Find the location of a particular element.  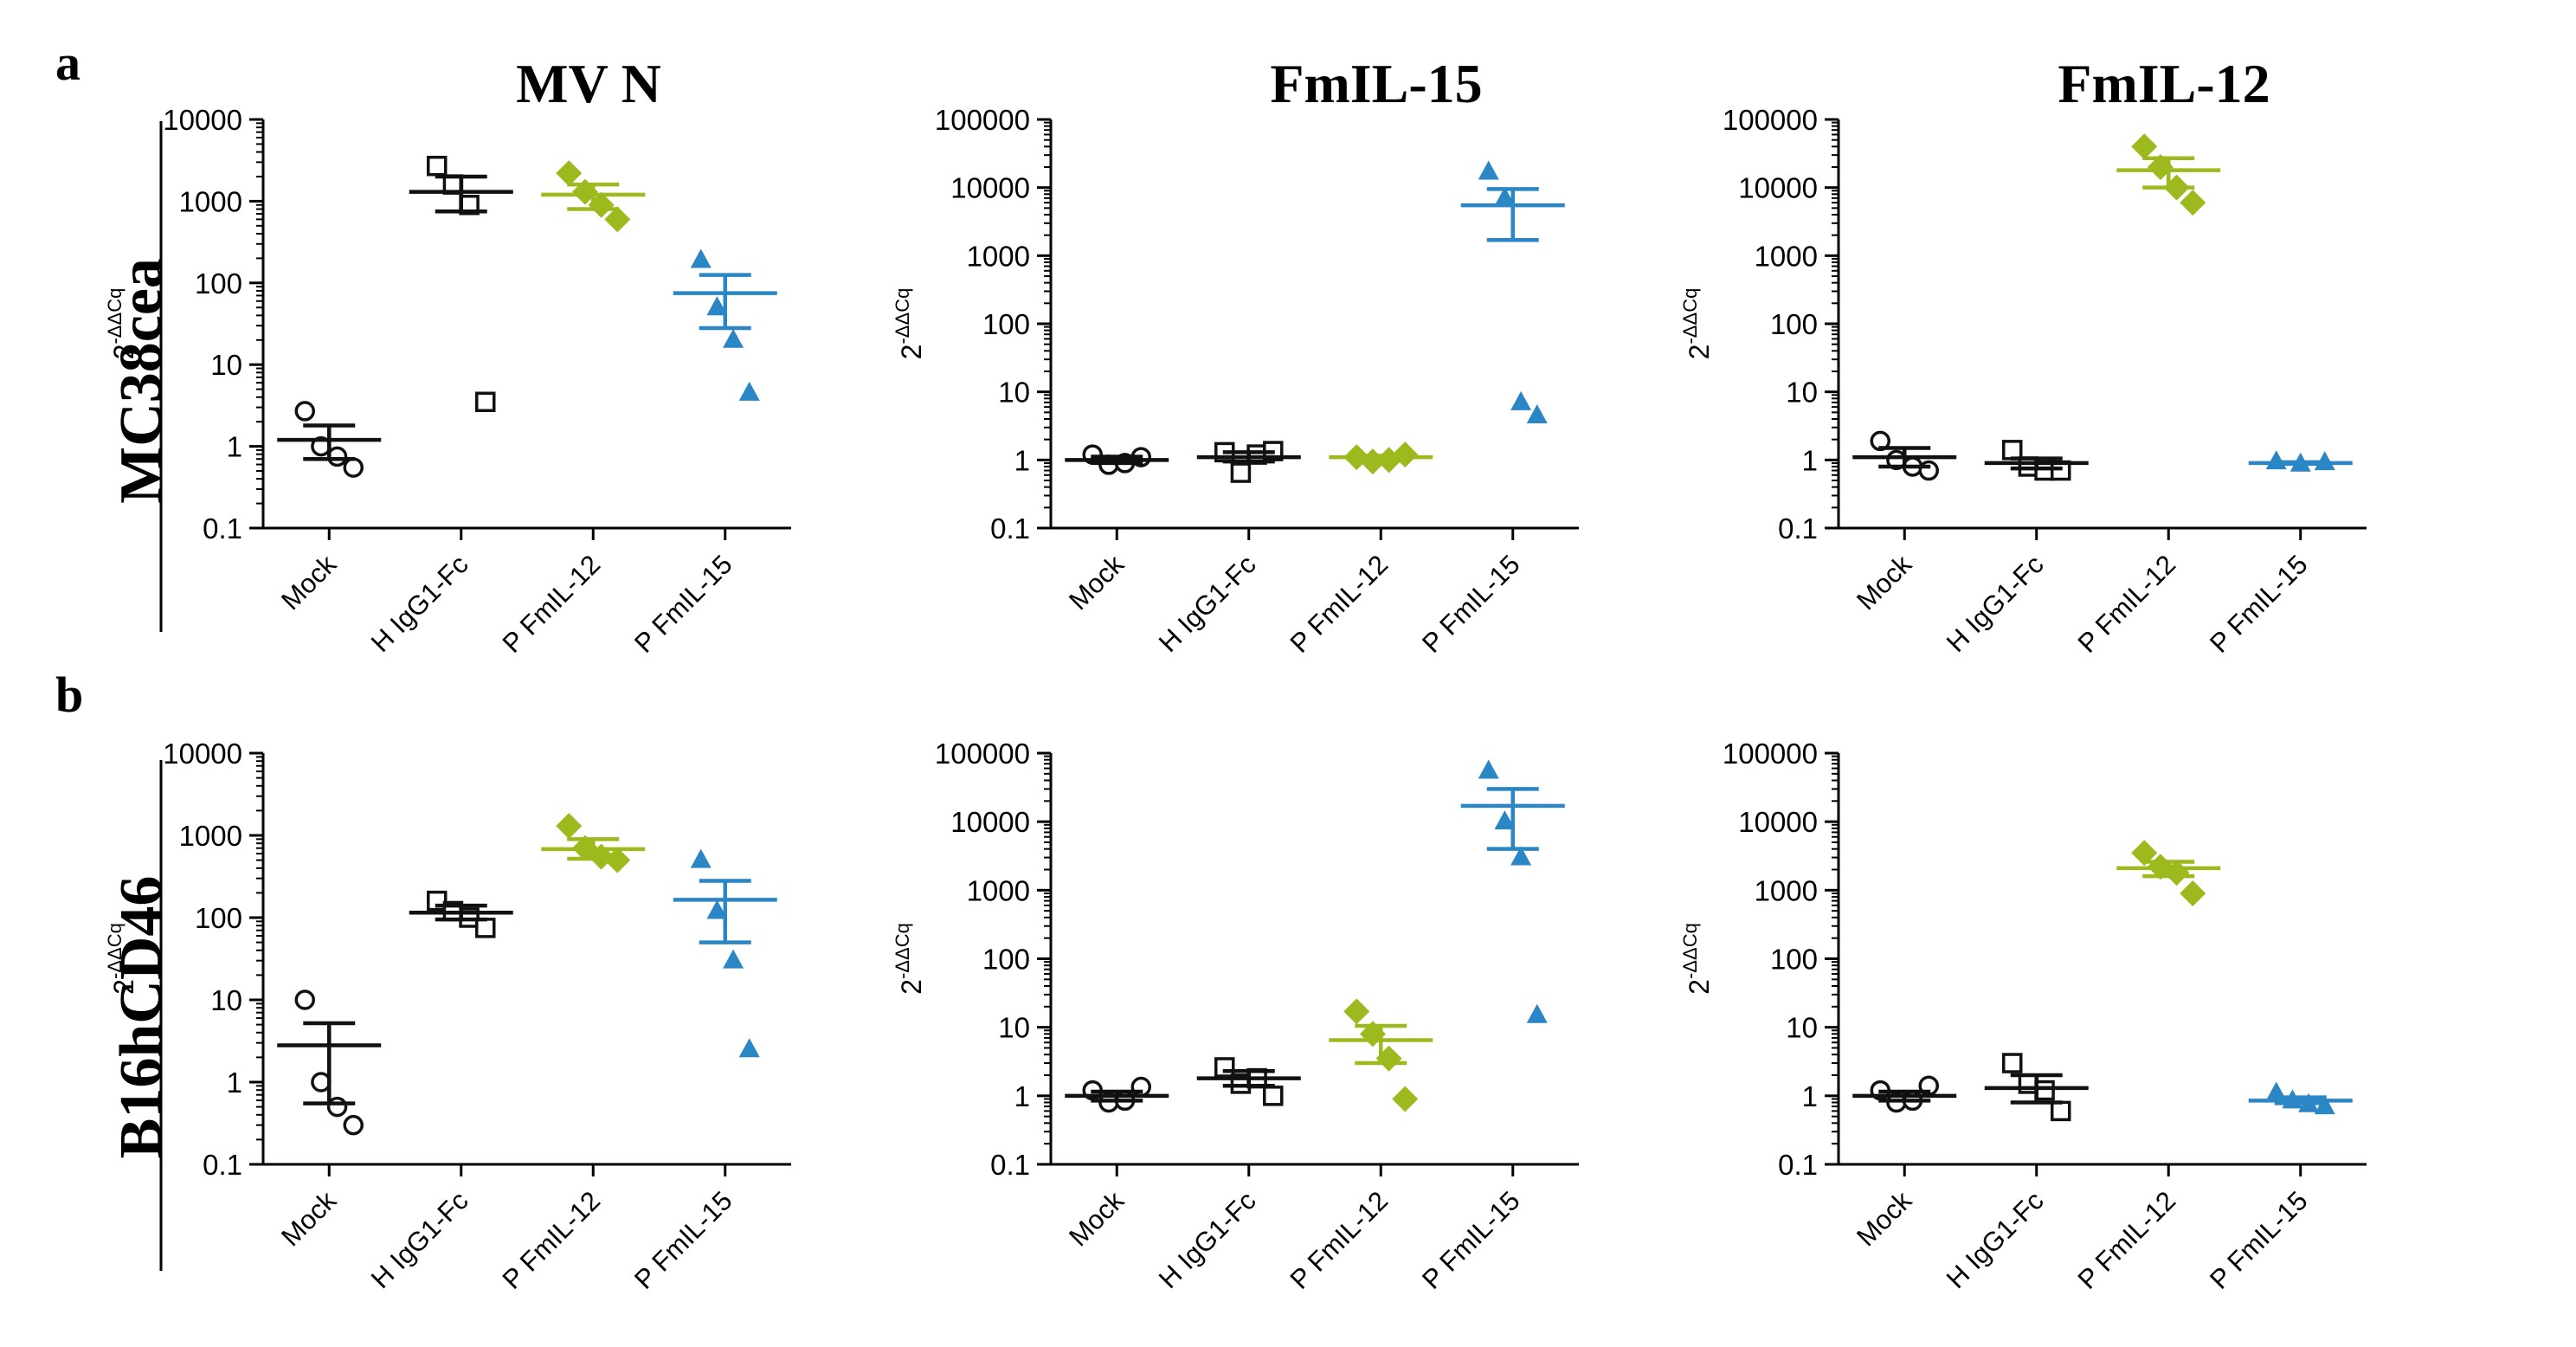

row-label-mc38cea: MC38cea is located at coordinates (141, 381).